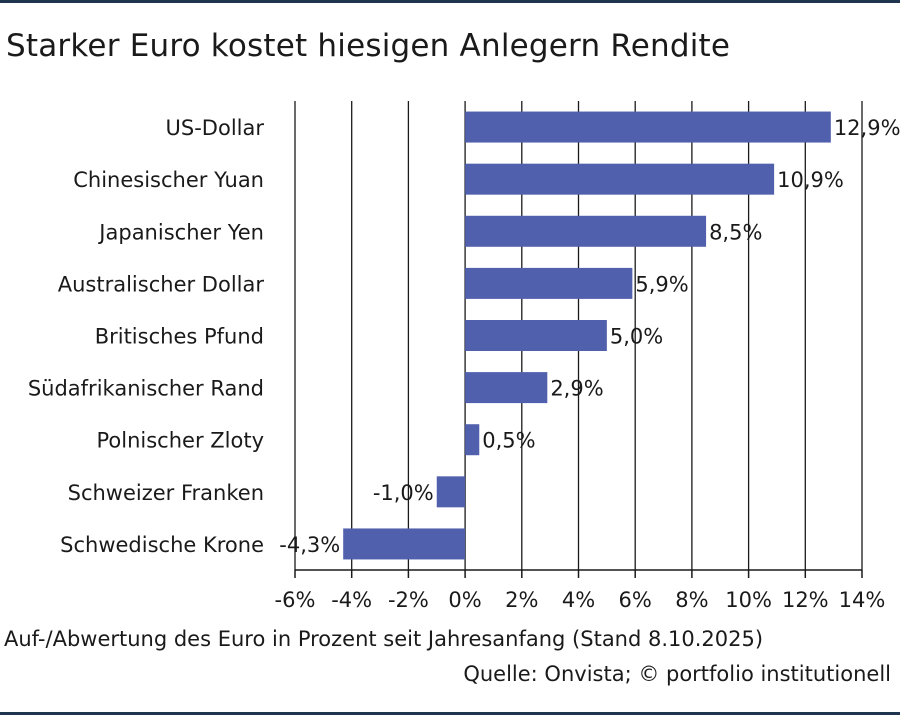 Image resolution: width=900 pixels, height=717 pixels. Describe the element at coordinates (351, 600) in the screenshot. I see `x-tick-label: -4%` at that location.